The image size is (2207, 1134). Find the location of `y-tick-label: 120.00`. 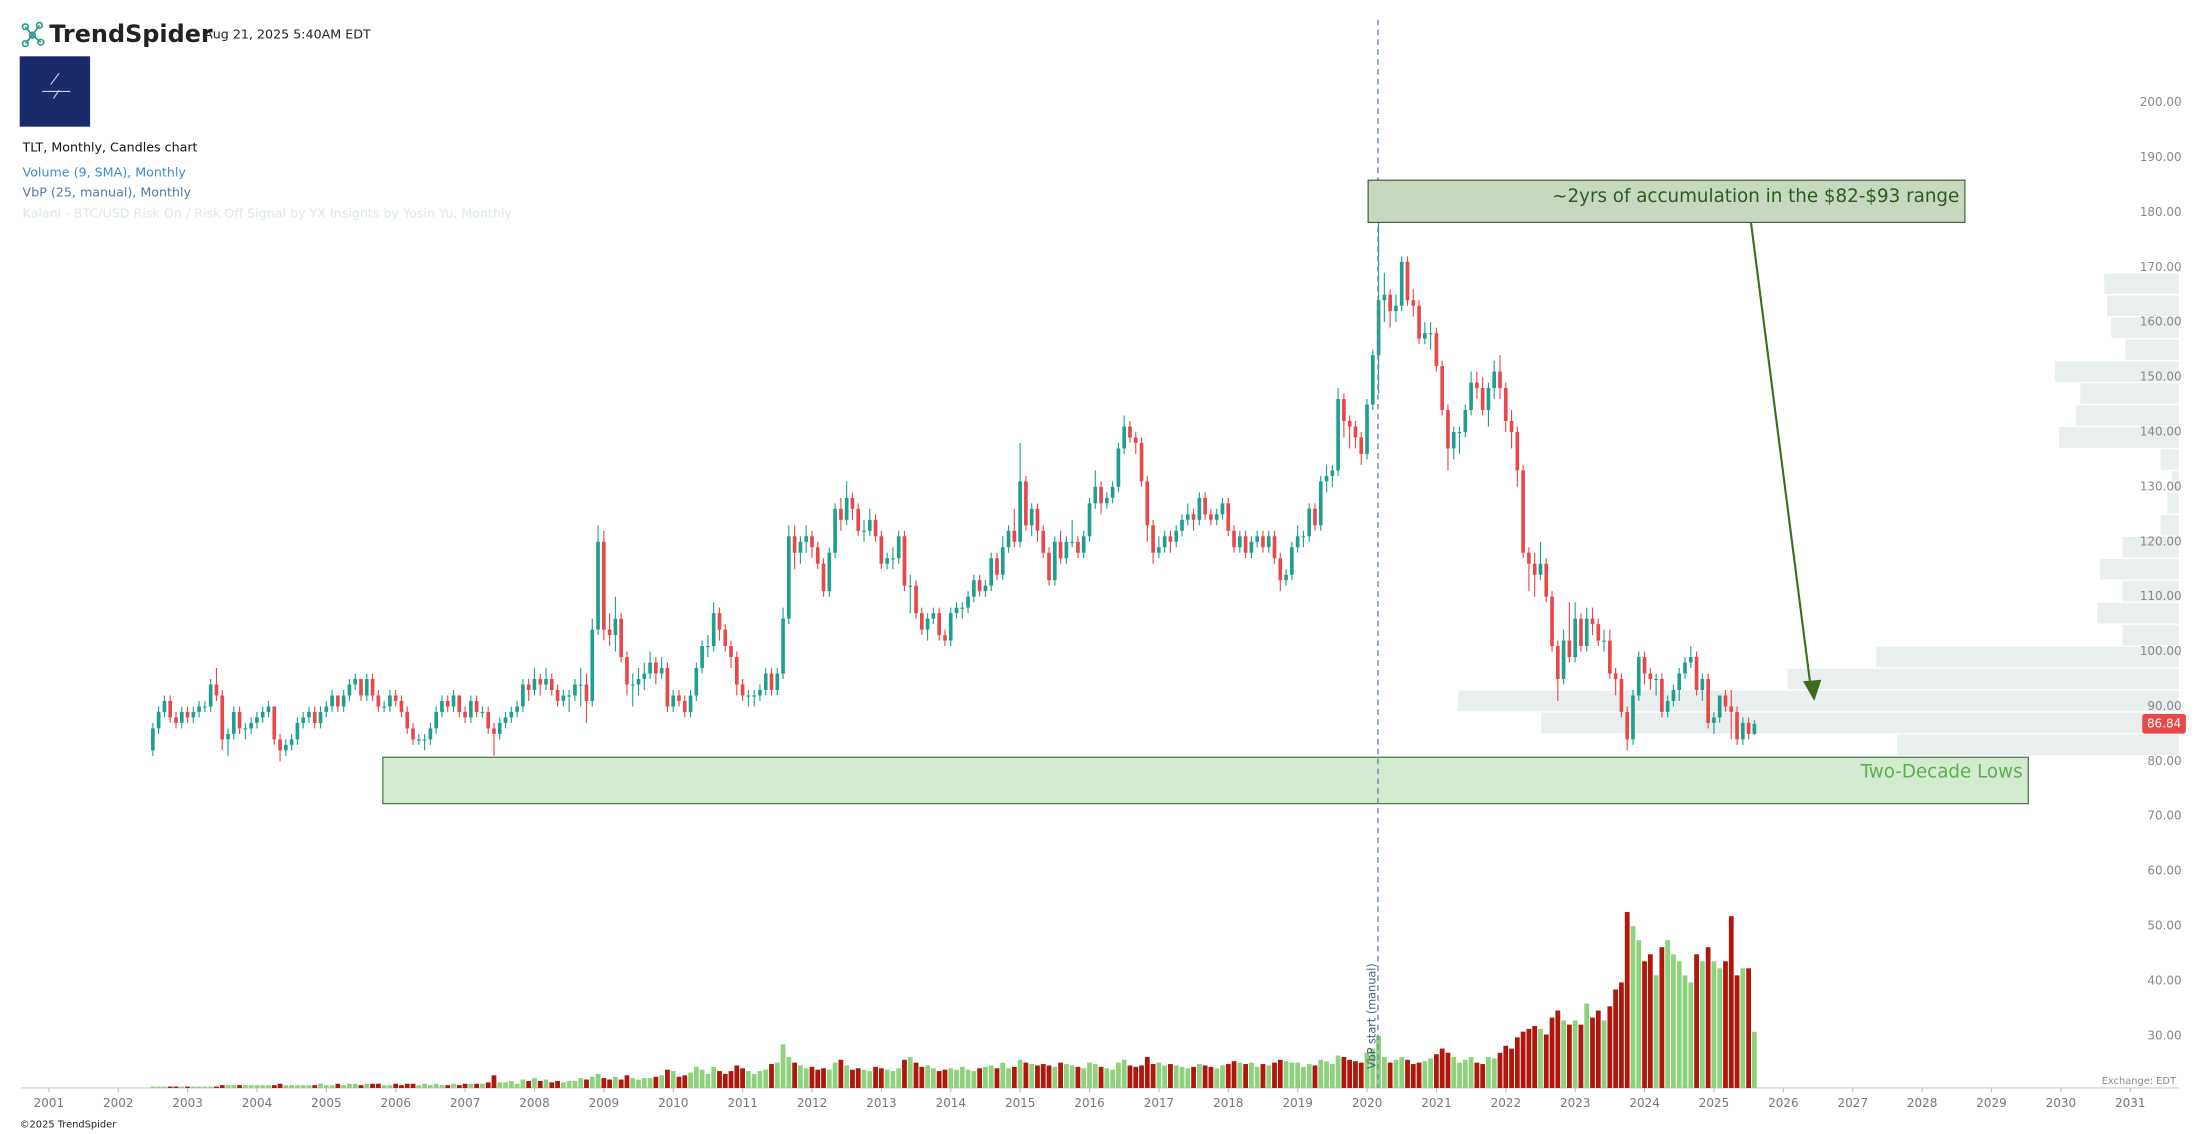

y-tick-label: 120.00 is located at coordinates (2161, 541).